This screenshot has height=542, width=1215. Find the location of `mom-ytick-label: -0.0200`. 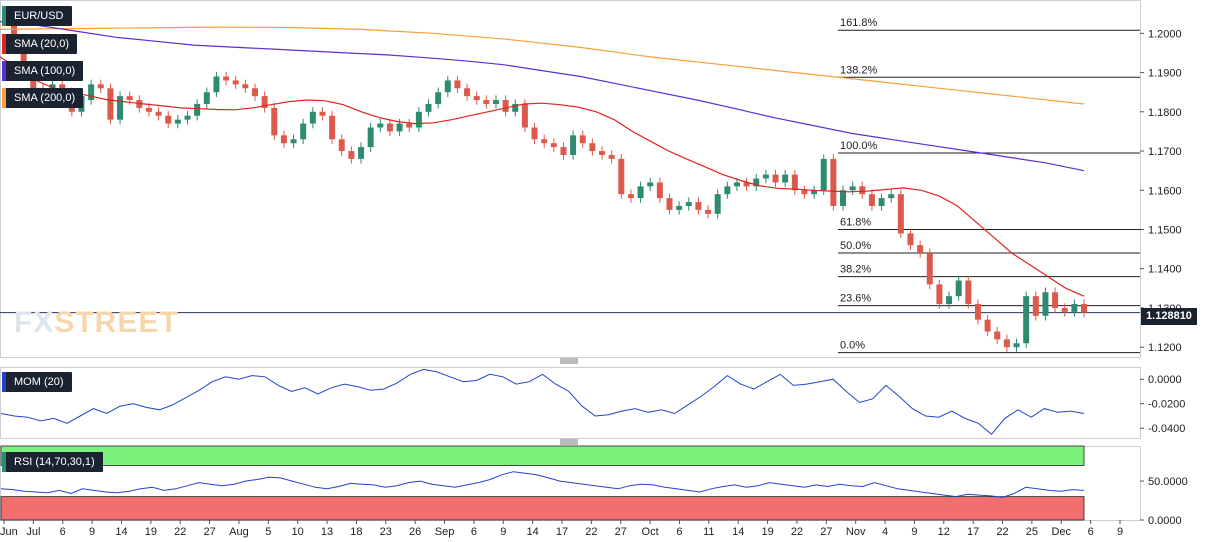

mom-ytick-label: -0.0200 is located at coordinates (1166, 405).